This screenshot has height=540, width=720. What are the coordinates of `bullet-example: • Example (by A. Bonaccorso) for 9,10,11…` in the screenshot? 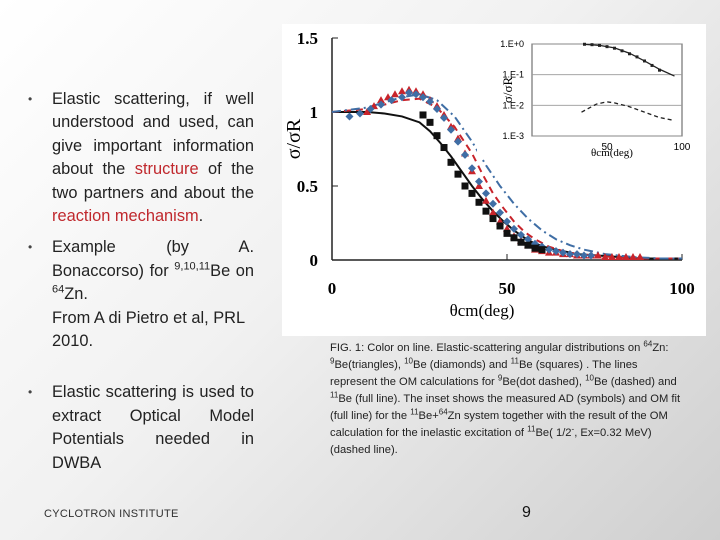 It's located at (141, 294).